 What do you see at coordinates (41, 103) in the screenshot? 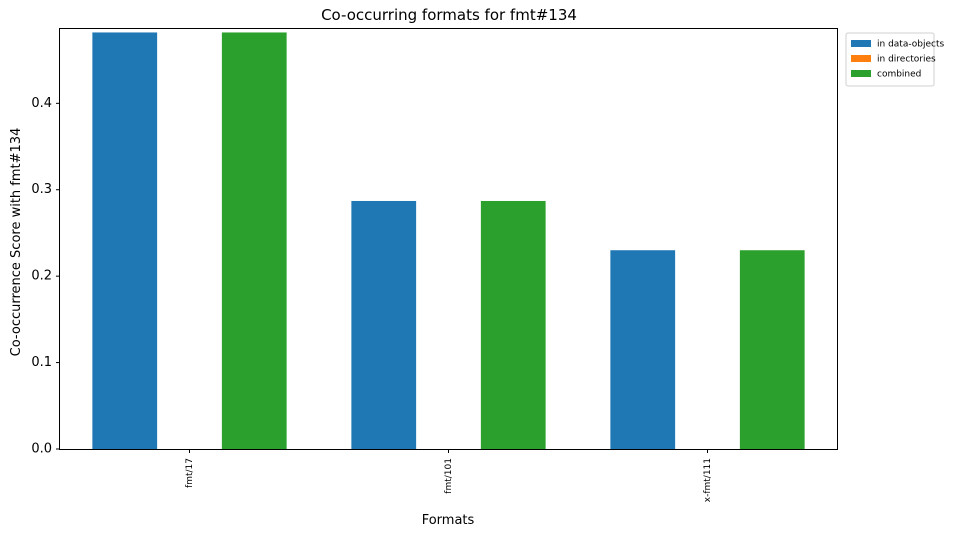
I see `y-tick-label: 0.4` at bounding box center [41, 103].